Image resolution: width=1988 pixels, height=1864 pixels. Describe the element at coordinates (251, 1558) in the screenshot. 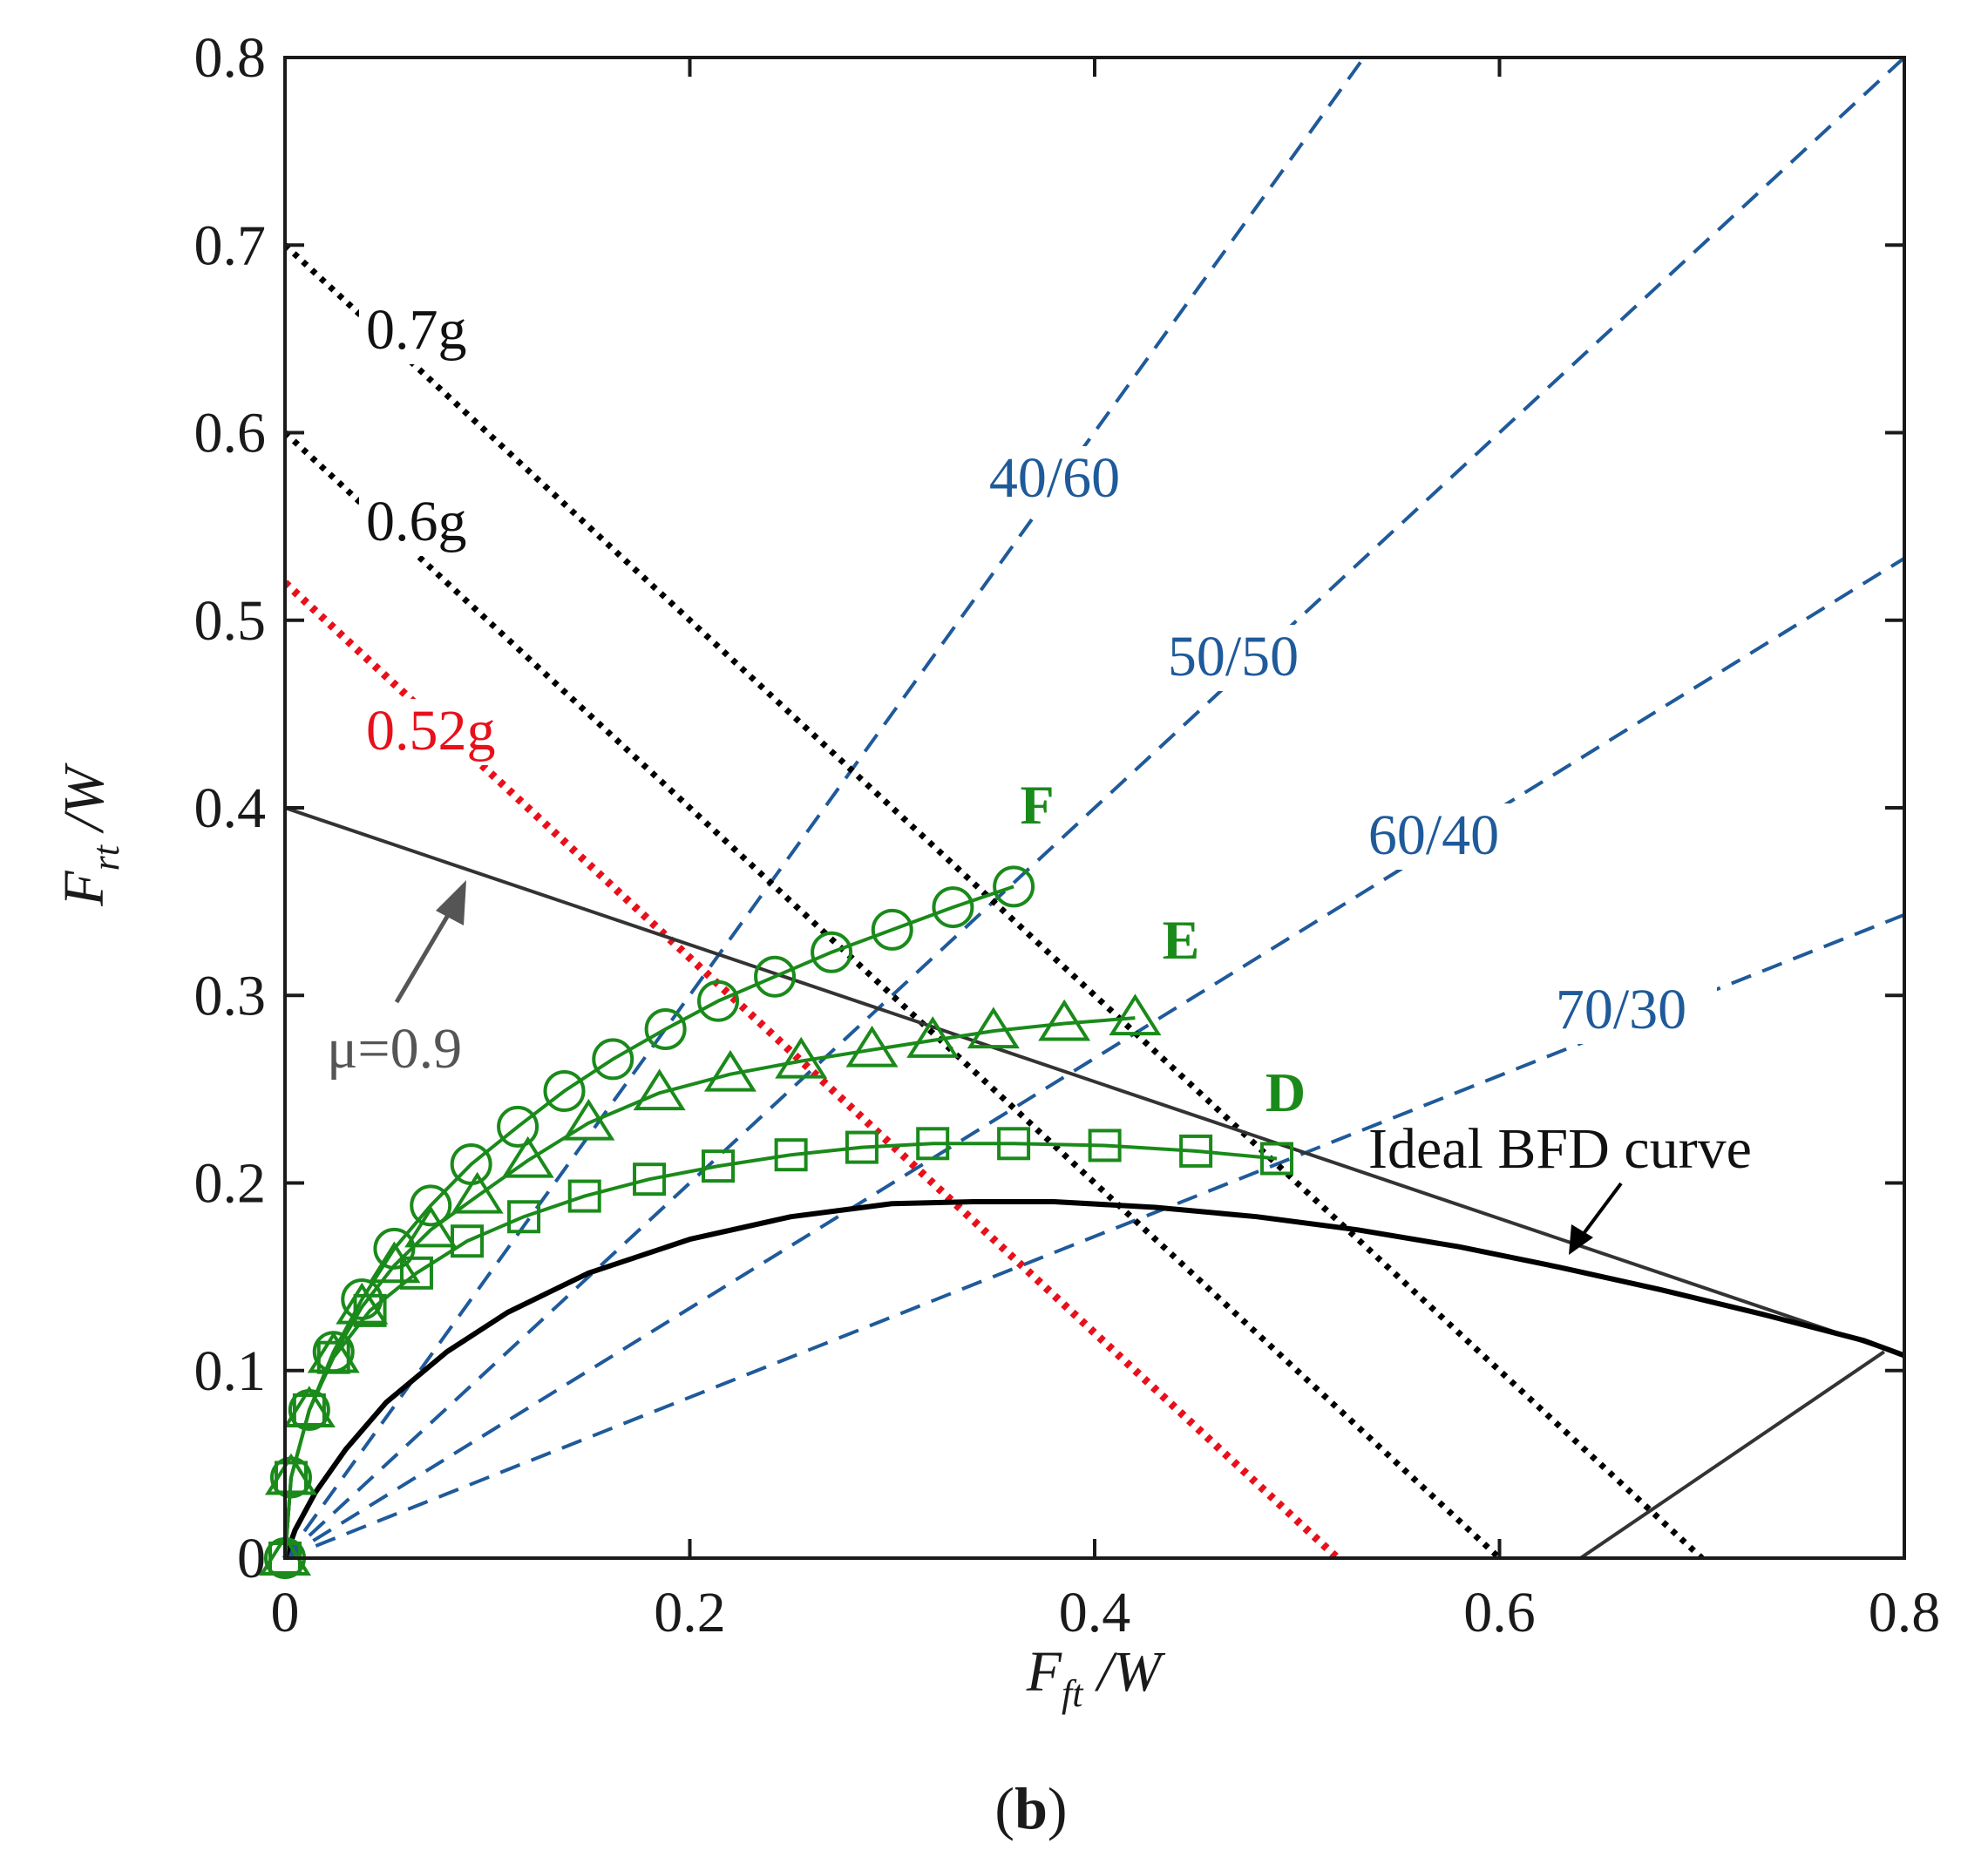

I see `y-tick-label: 0` at that location.